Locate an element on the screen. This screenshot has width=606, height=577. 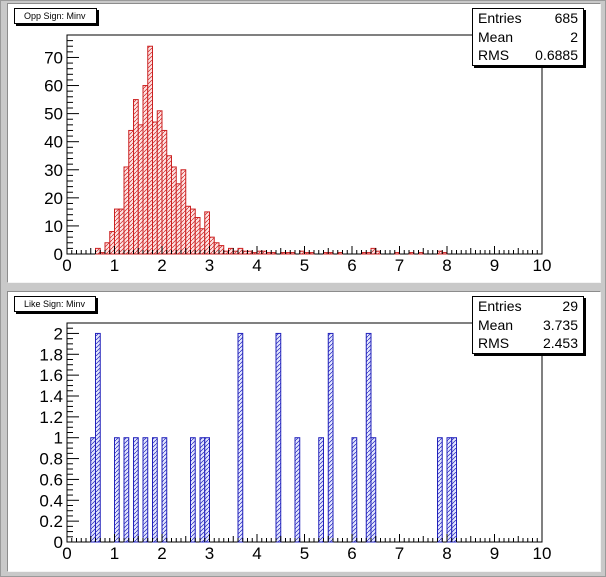
stats-entries: Entries 29 is located at coordinates (528, 306).